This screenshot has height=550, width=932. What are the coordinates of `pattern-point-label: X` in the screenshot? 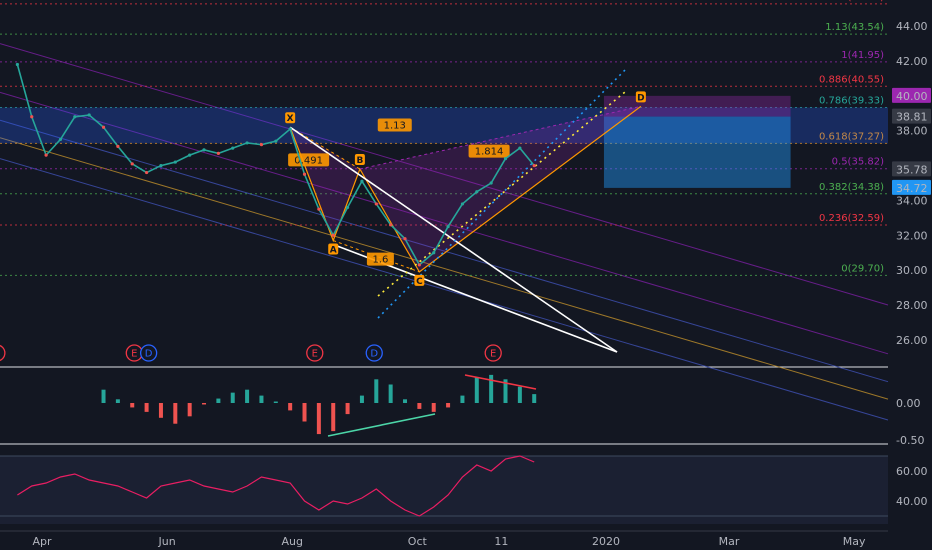 It's located at (290, 119).